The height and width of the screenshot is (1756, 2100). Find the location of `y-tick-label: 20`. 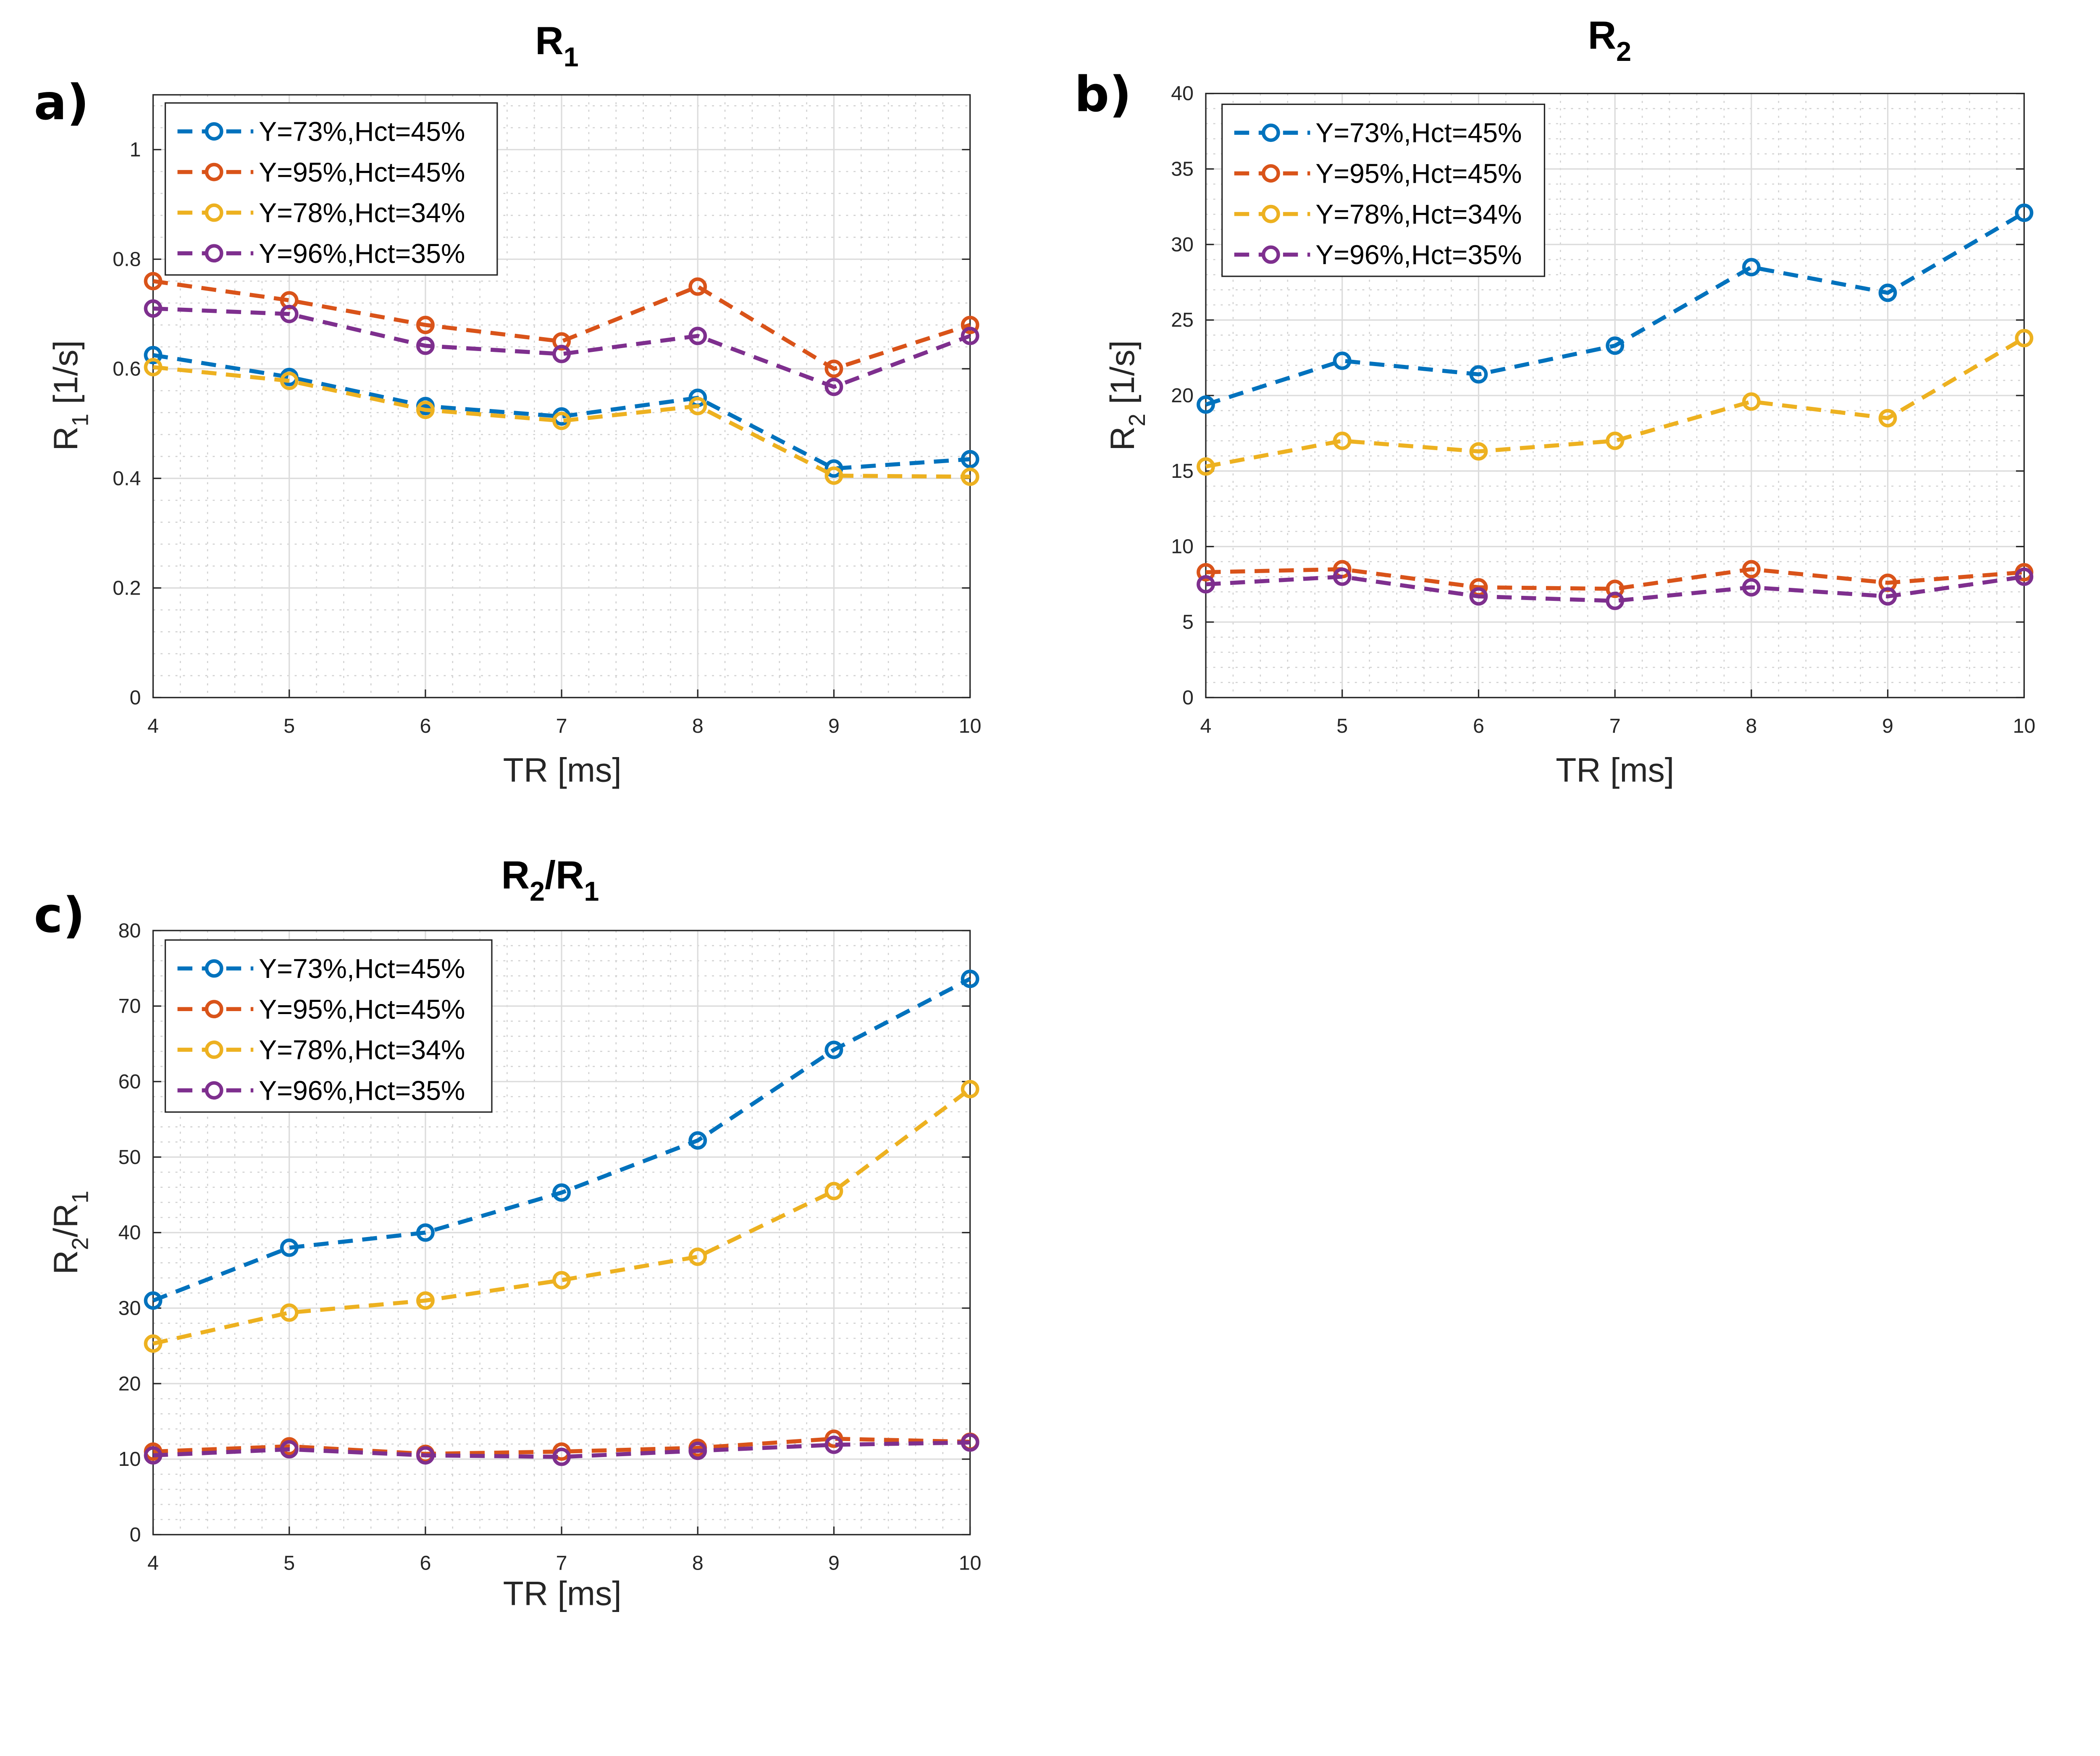

y-tick-label: 20 is located at coordinates (1182, 396).